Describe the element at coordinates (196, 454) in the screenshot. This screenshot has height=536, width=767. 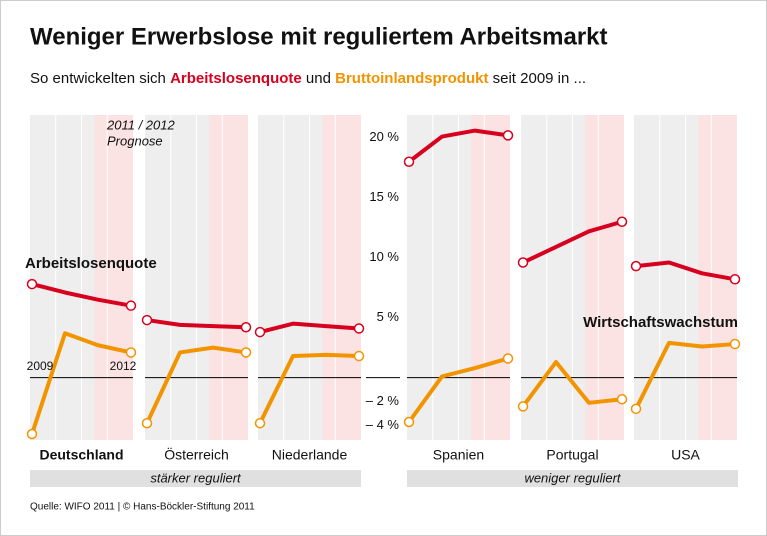
I see `panel-label: Österreich` at that location.